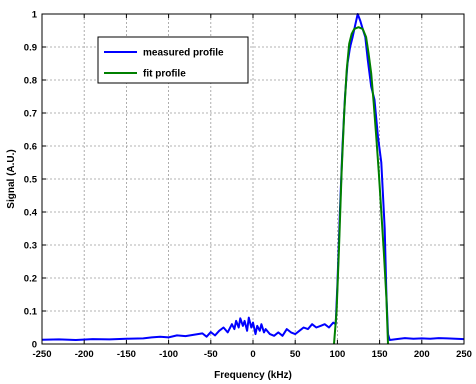 The image size is (476, 384). What do you see at coordinates (30, 147) in the screenshot?
I see `y-tick-label: 0.6` at bounding box center [30, 147].